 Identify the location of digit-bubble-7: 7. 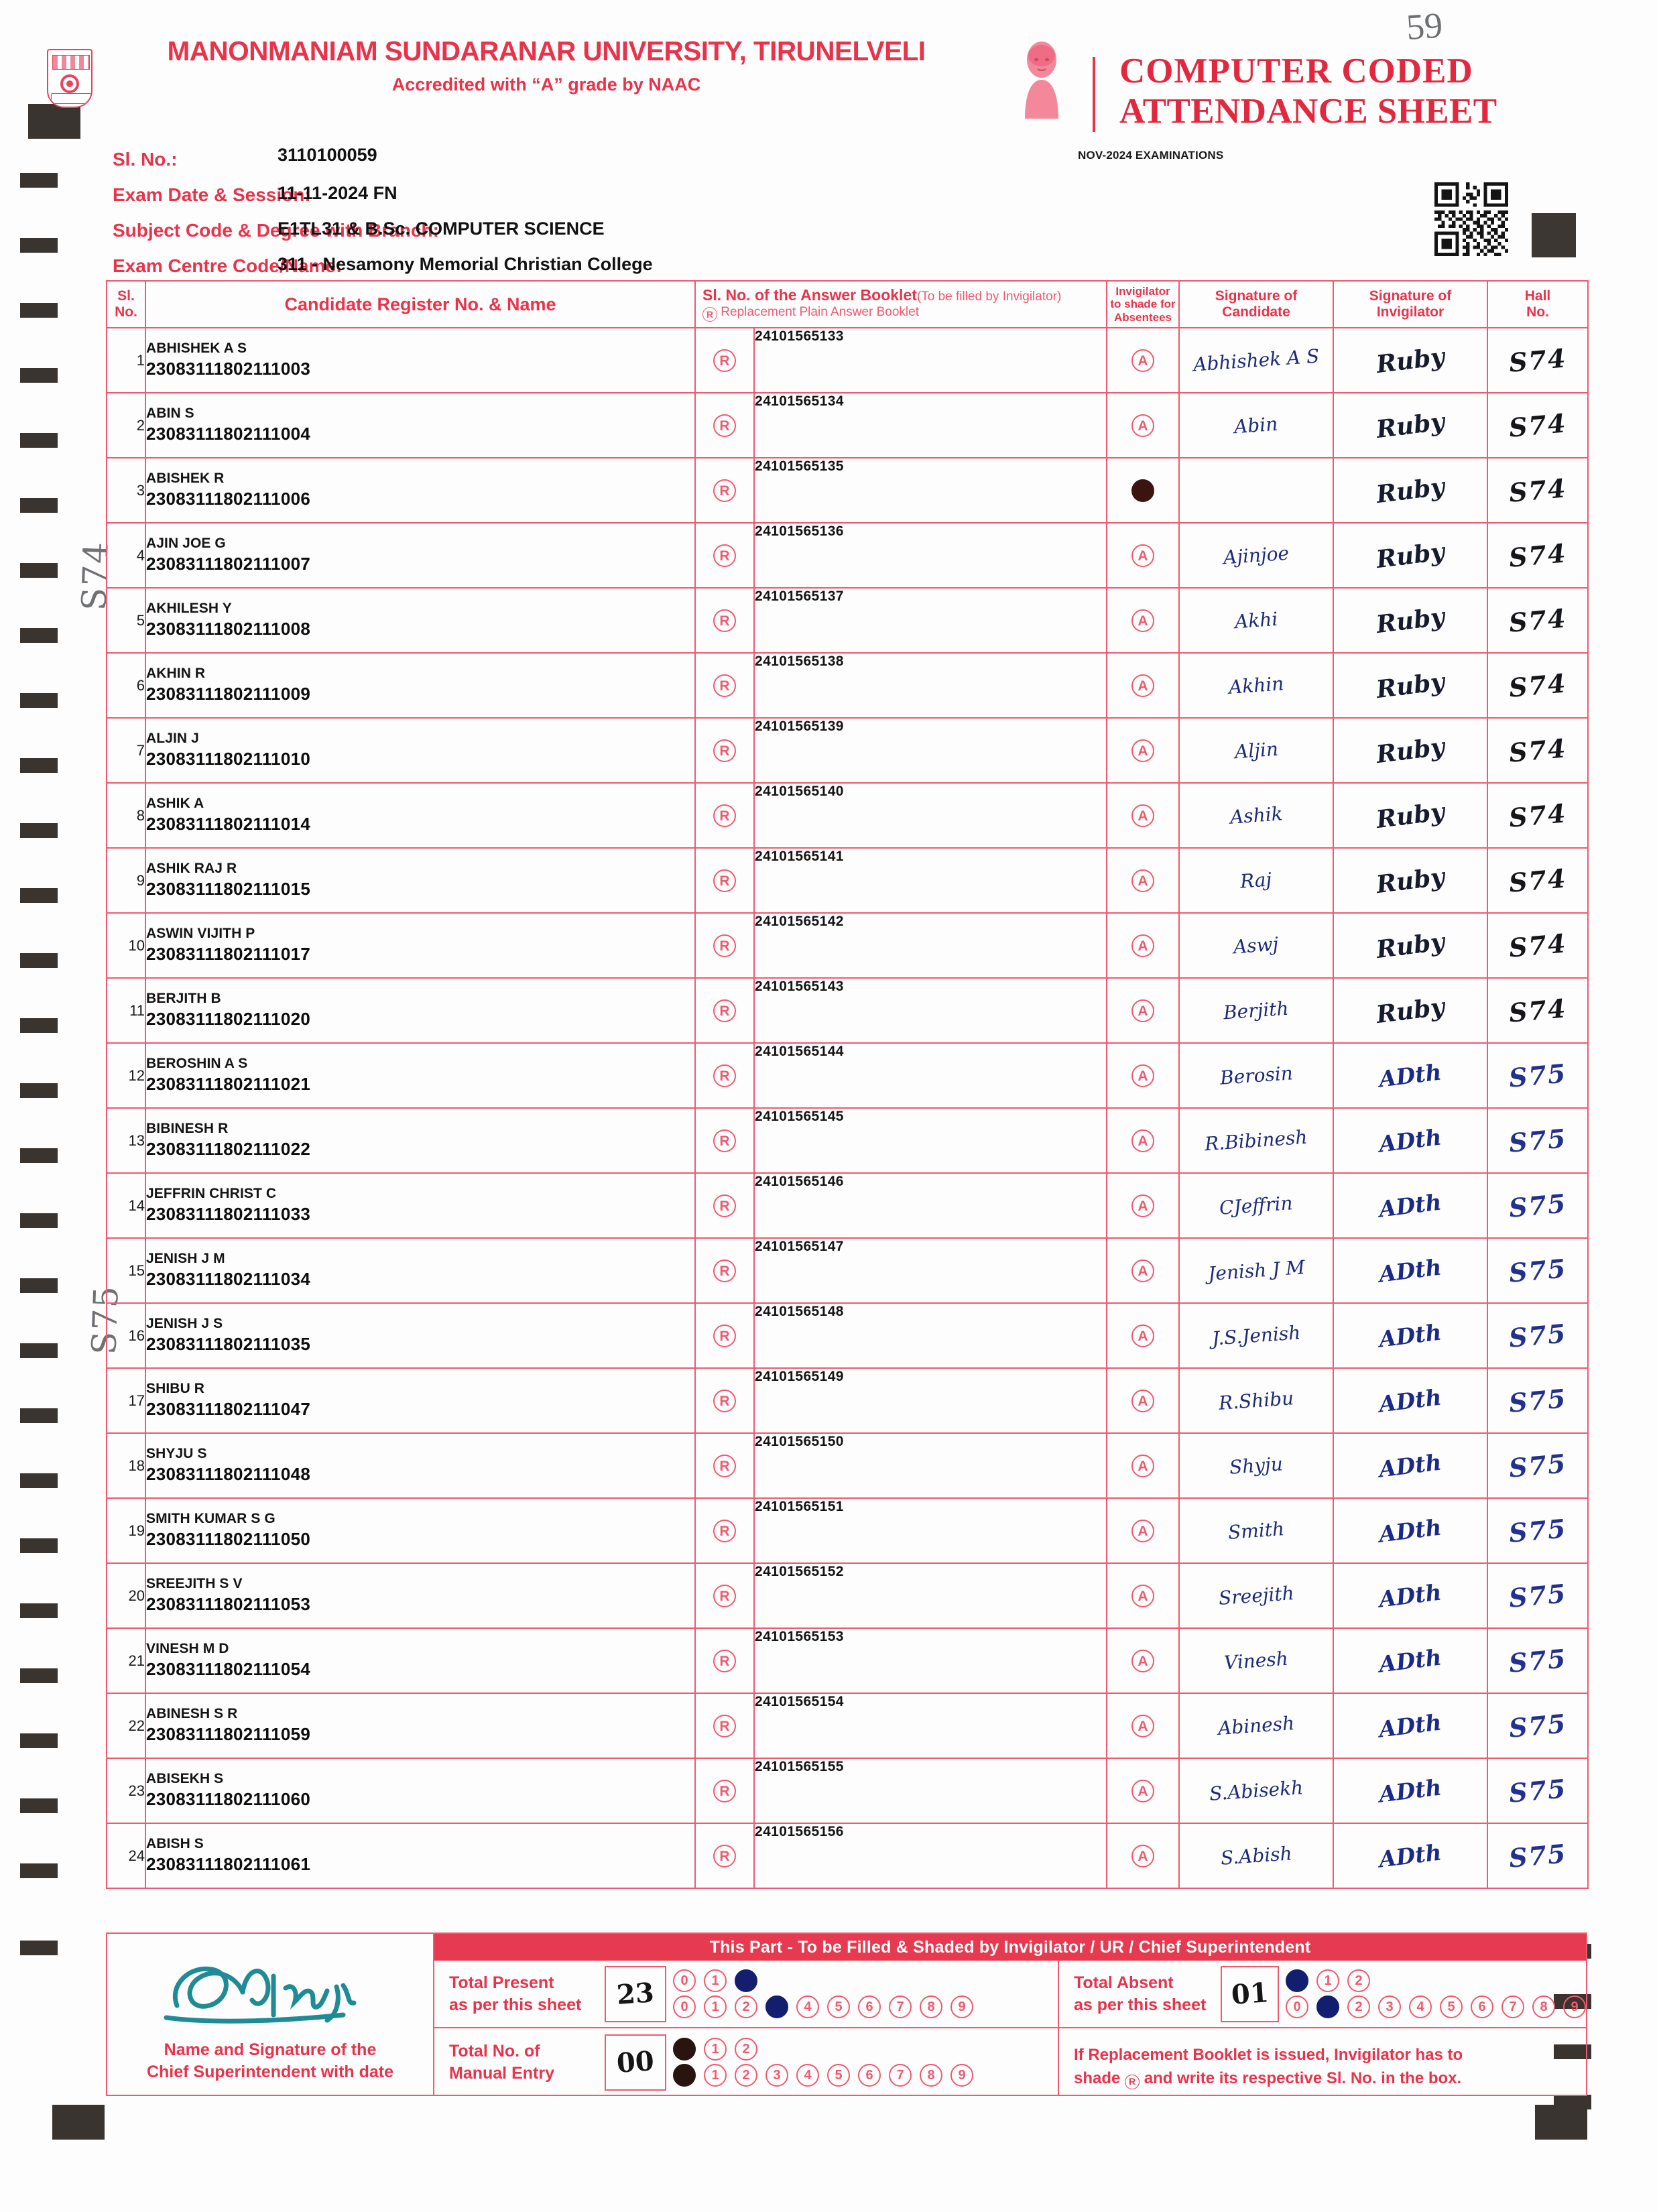
(901, 2075).